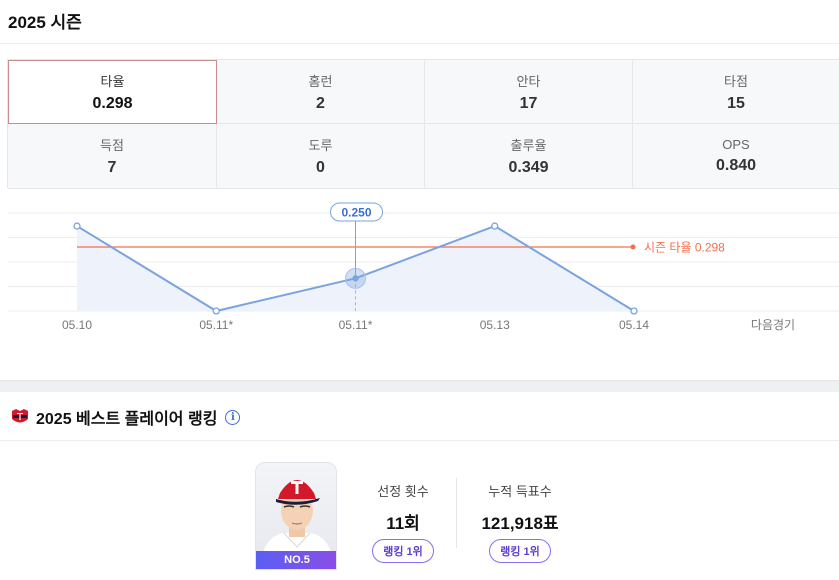  What do you see at coordinates (520, 491) in the screenshot?
I see `metric-label: 누적 득표수` at bounding box center [520, 491].